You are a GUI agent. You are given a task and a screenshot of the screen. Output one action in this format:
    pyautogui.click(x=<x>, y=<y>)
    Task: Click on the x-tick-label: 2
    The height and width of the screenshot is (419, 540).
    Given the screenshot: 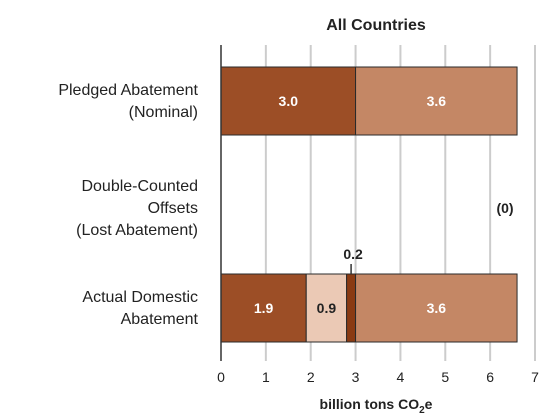 What is the action you would take?
    pyautogui.click(x=311, y=377)
    